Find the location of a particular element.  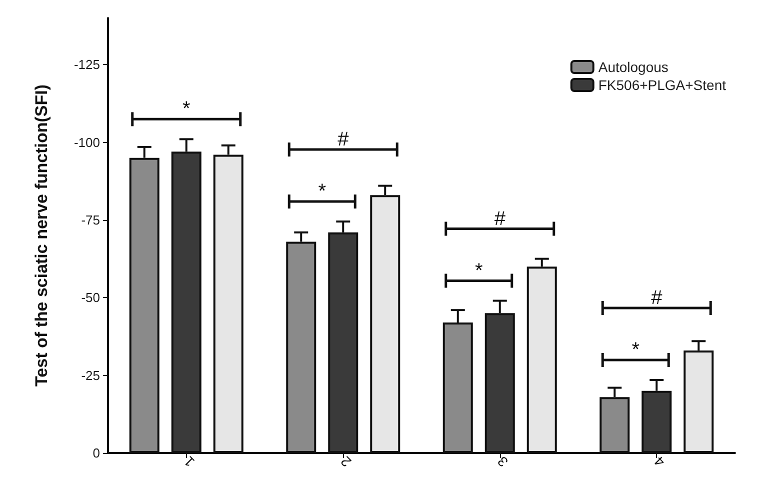

y-tick-label: -50 is located at coordinates (90, 298).